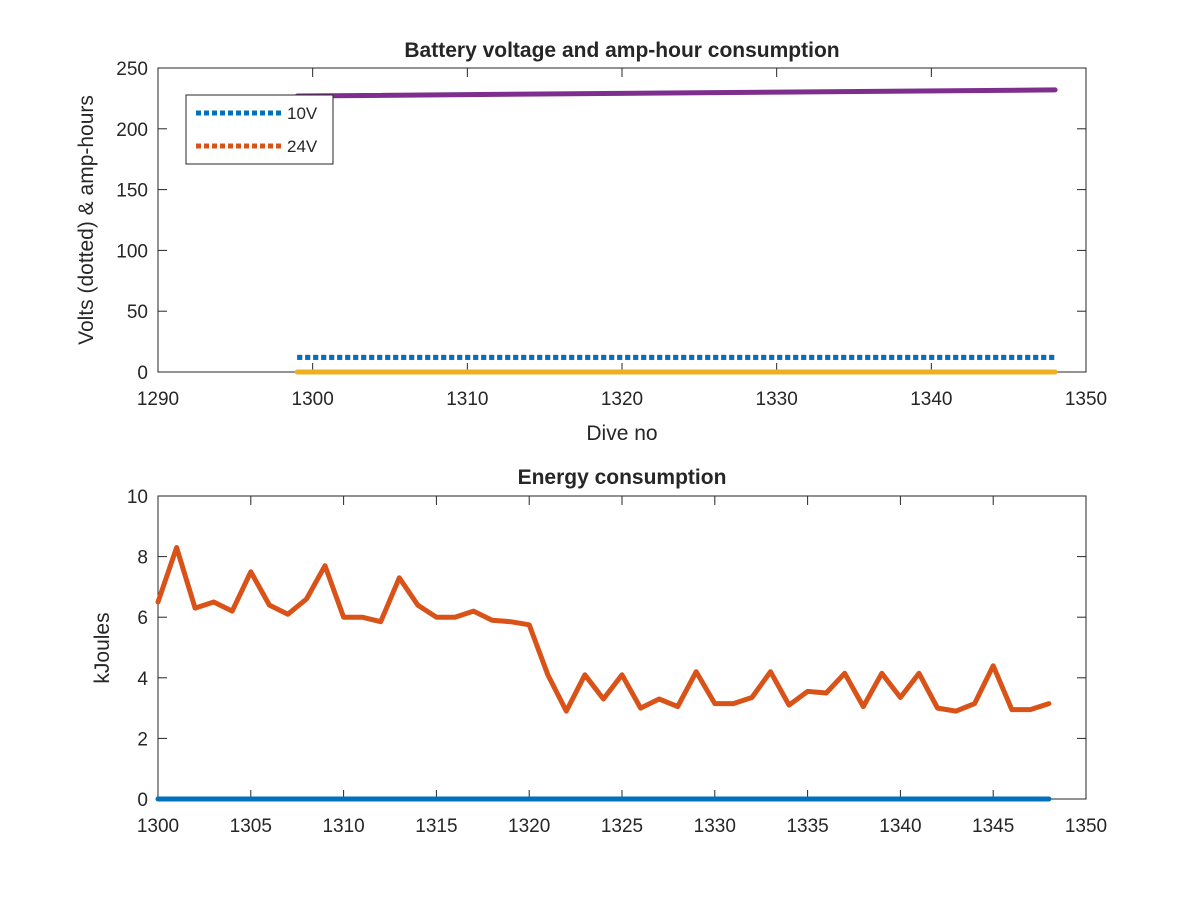 The image size is (1200, 900). I want to click on energy-x-tick-label: 1345, so click(993, 826).